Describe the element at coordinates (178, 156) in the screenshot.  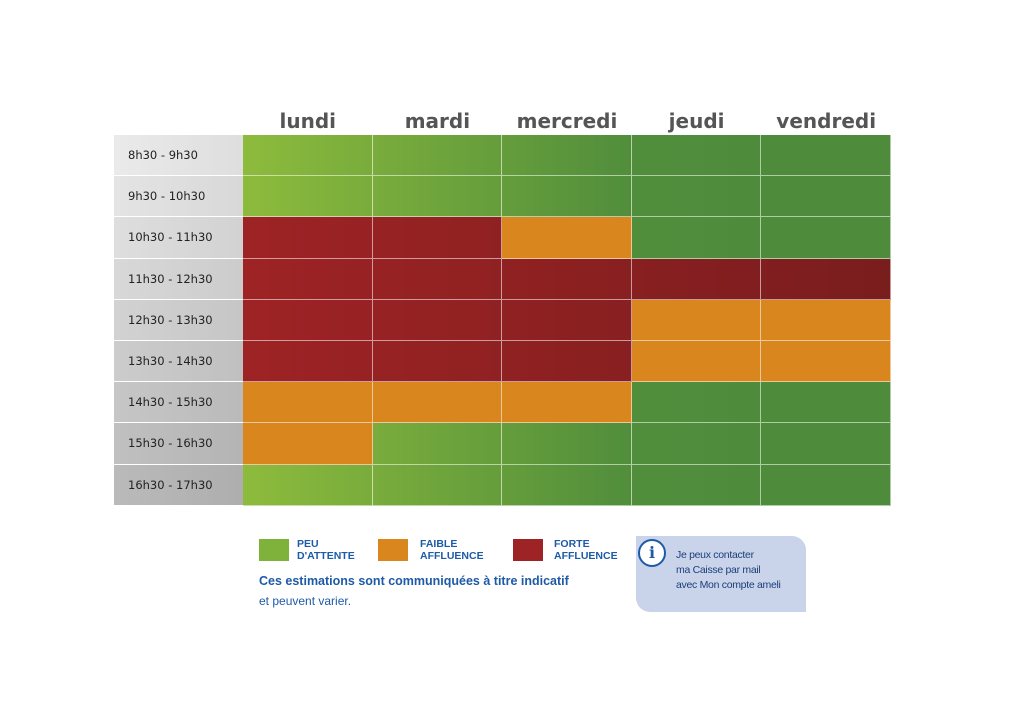
I see `time-slot-label: 8h30 - 9h30` at that location.